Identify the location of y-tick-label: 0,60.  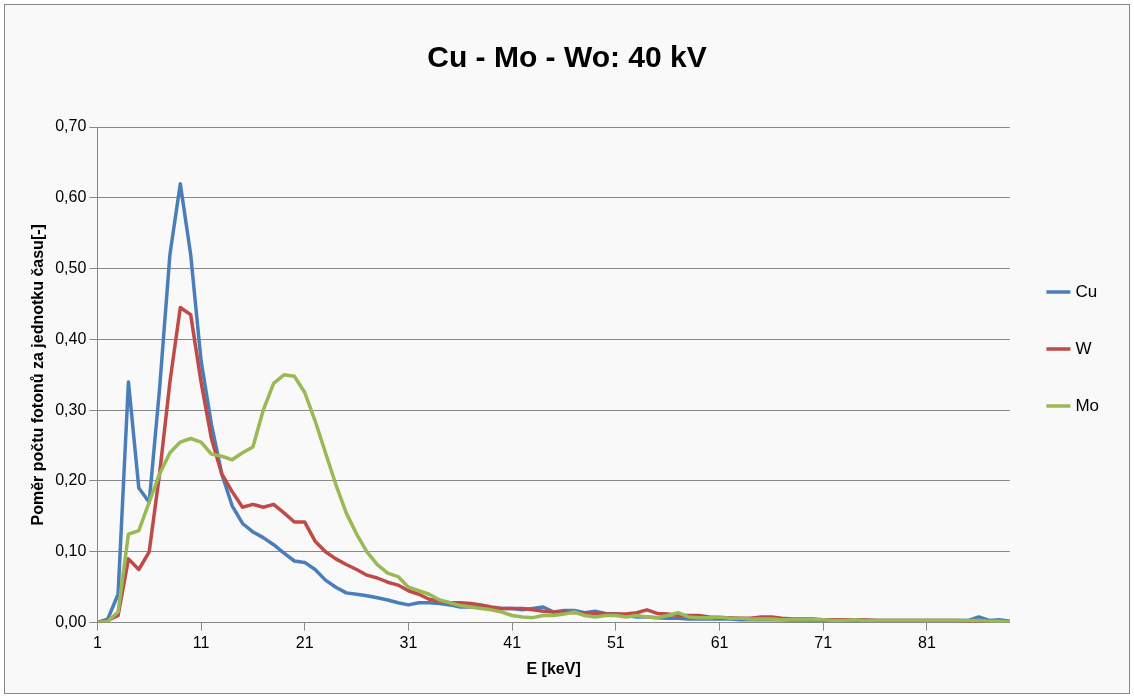
(71, 197).